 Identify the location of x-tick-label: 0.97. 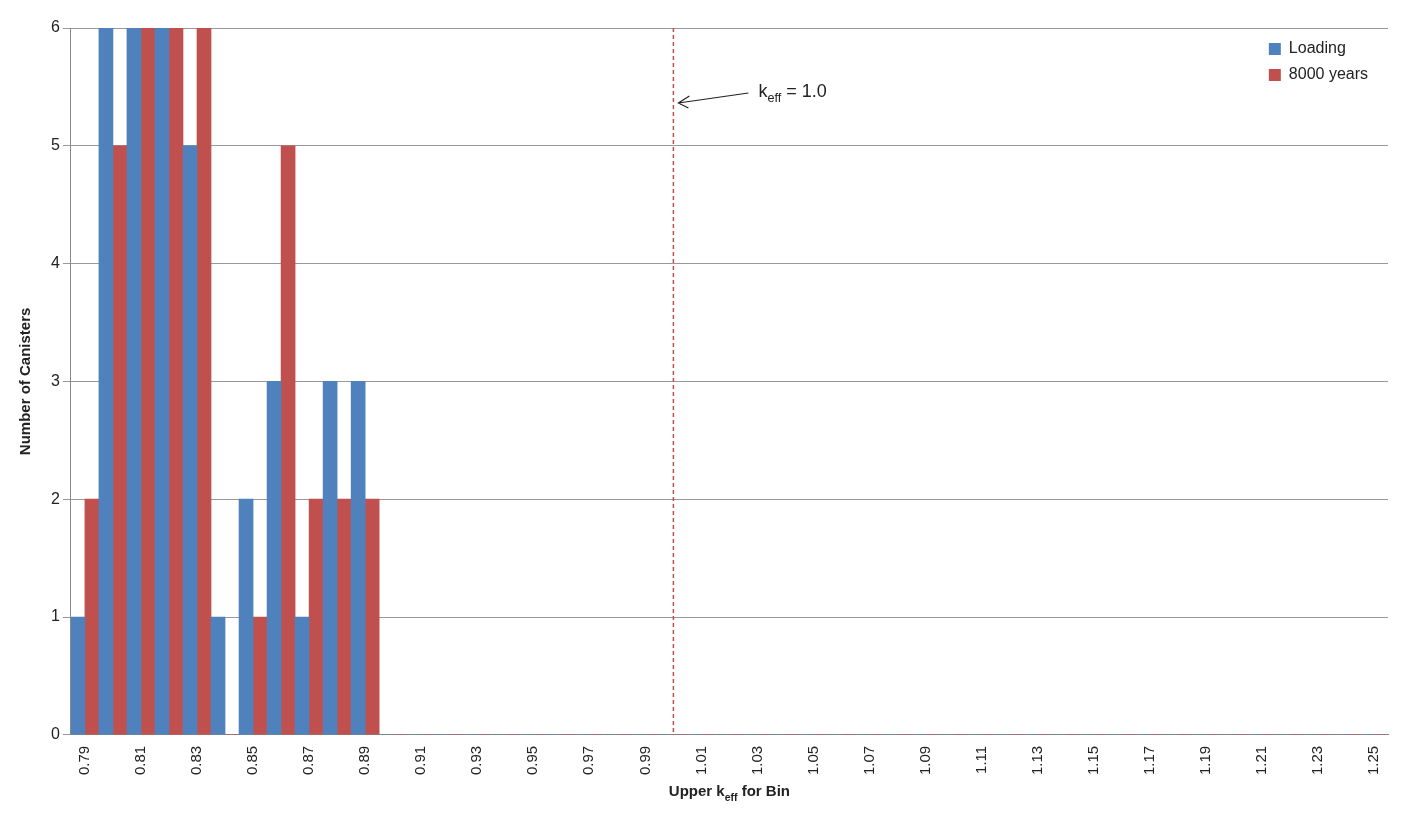
(588, 760).